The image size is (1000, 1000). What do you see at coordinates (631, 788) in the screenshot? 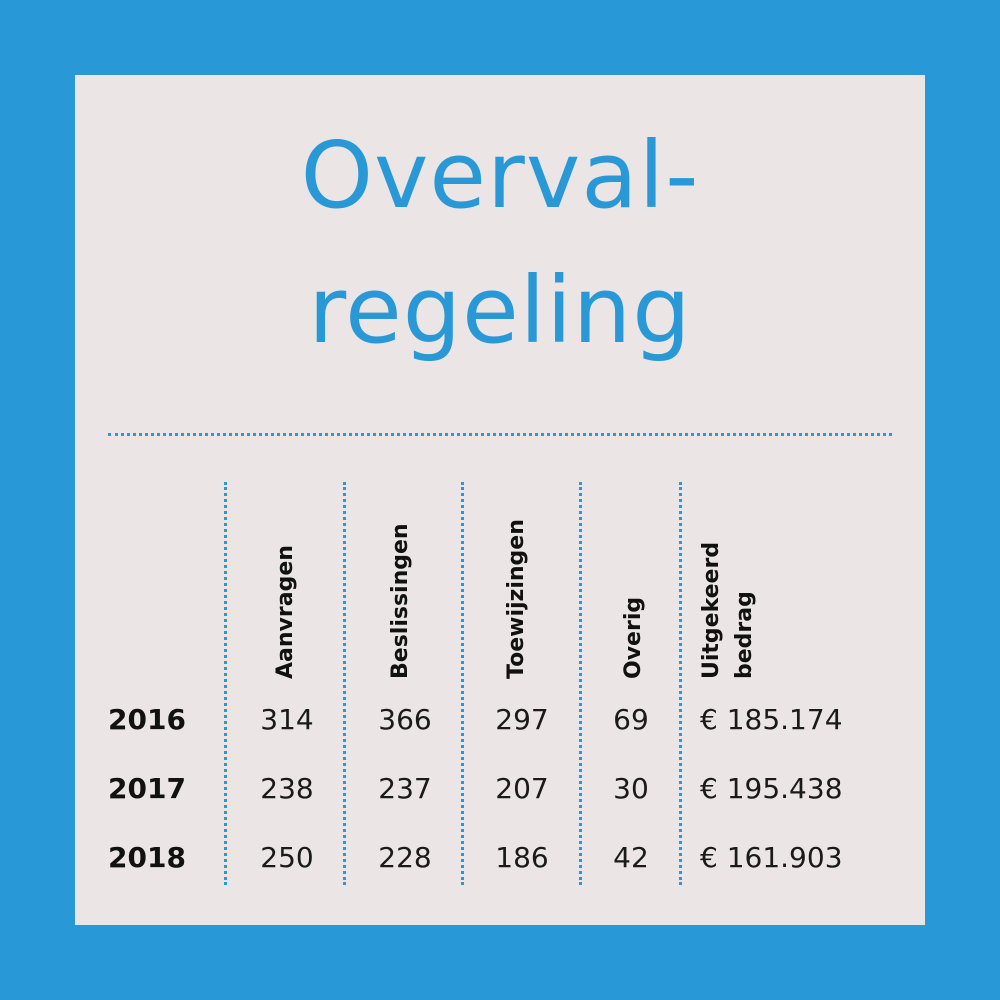
I see `cell-overig: 30` at bounding box center [631, 788].